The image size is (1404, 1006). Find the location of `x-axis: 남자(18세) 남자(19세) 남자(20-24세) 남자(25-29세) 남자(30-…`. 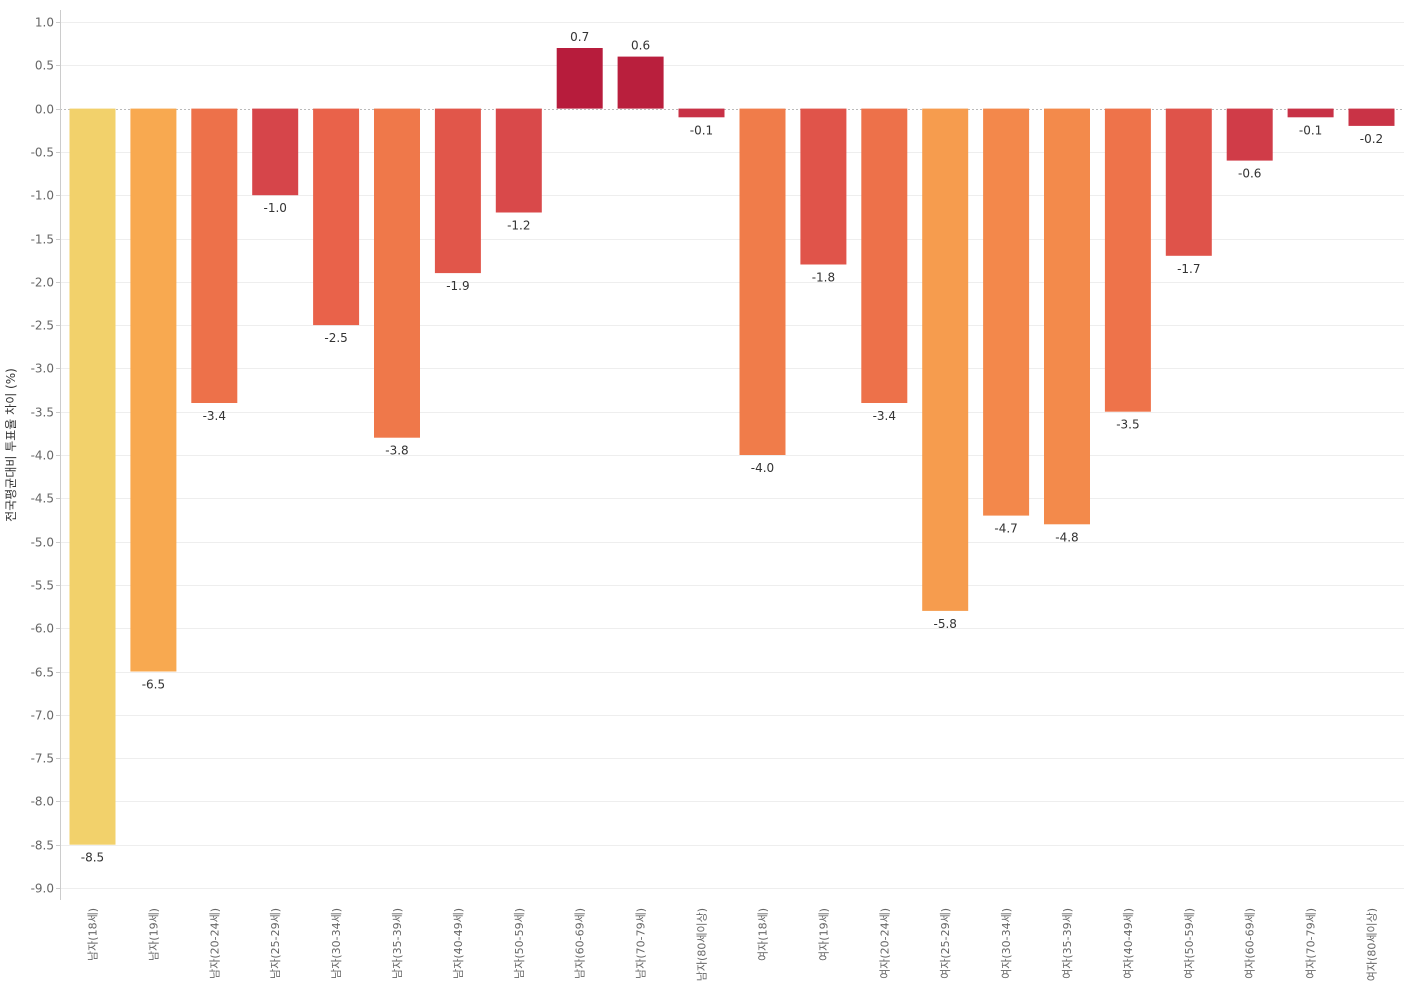

x-axis: 남자(18세) 남자(19세) 남자(20-24세) 남자(25-29세) 남자(30-… is located at coordinates (733, 944).